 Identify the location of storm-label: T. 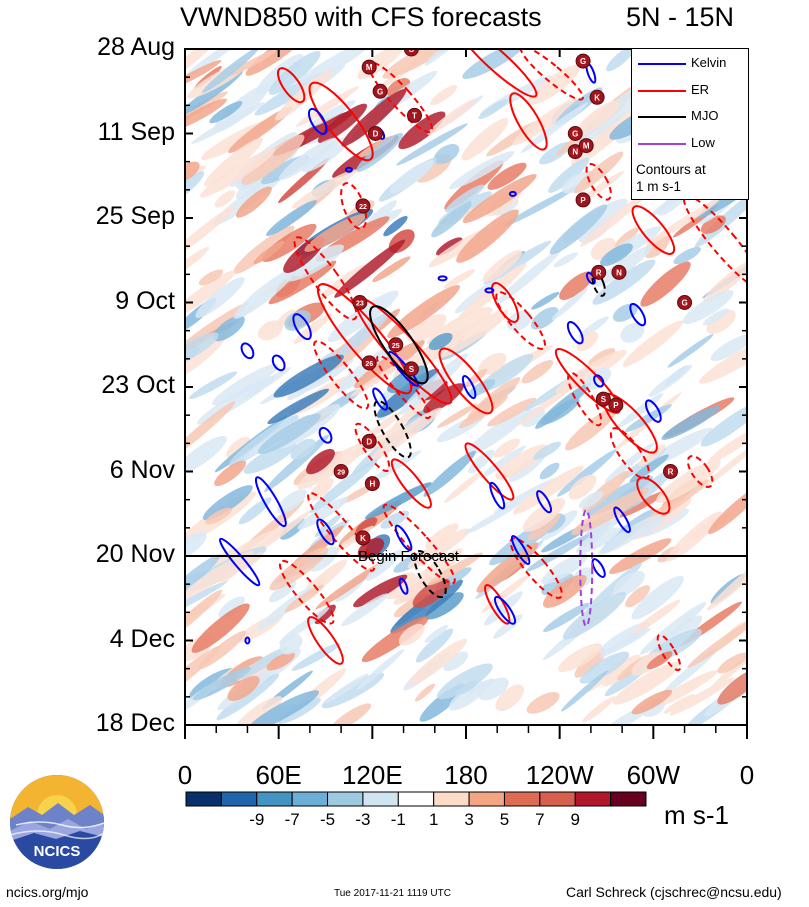
(414, 115).